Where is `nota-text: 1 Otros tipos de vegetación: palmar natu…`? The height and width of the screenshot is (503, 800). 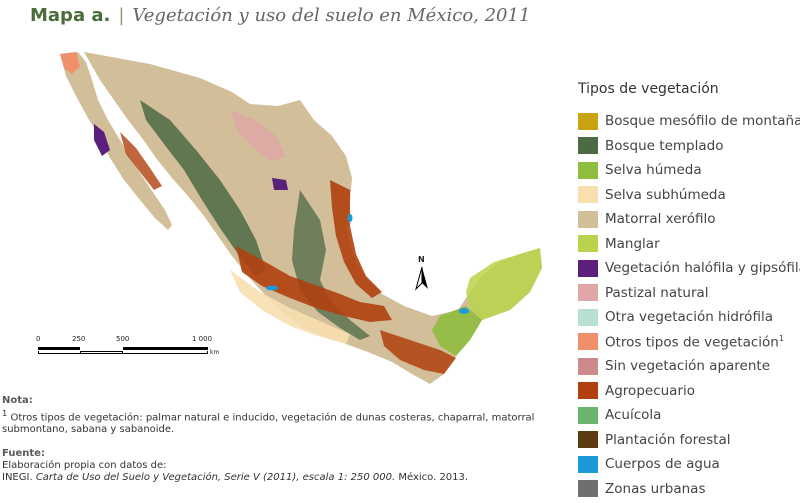 nota-text: 1 Otros tipos de vegetación: palmar natu… is located at coordinates (282, 421).